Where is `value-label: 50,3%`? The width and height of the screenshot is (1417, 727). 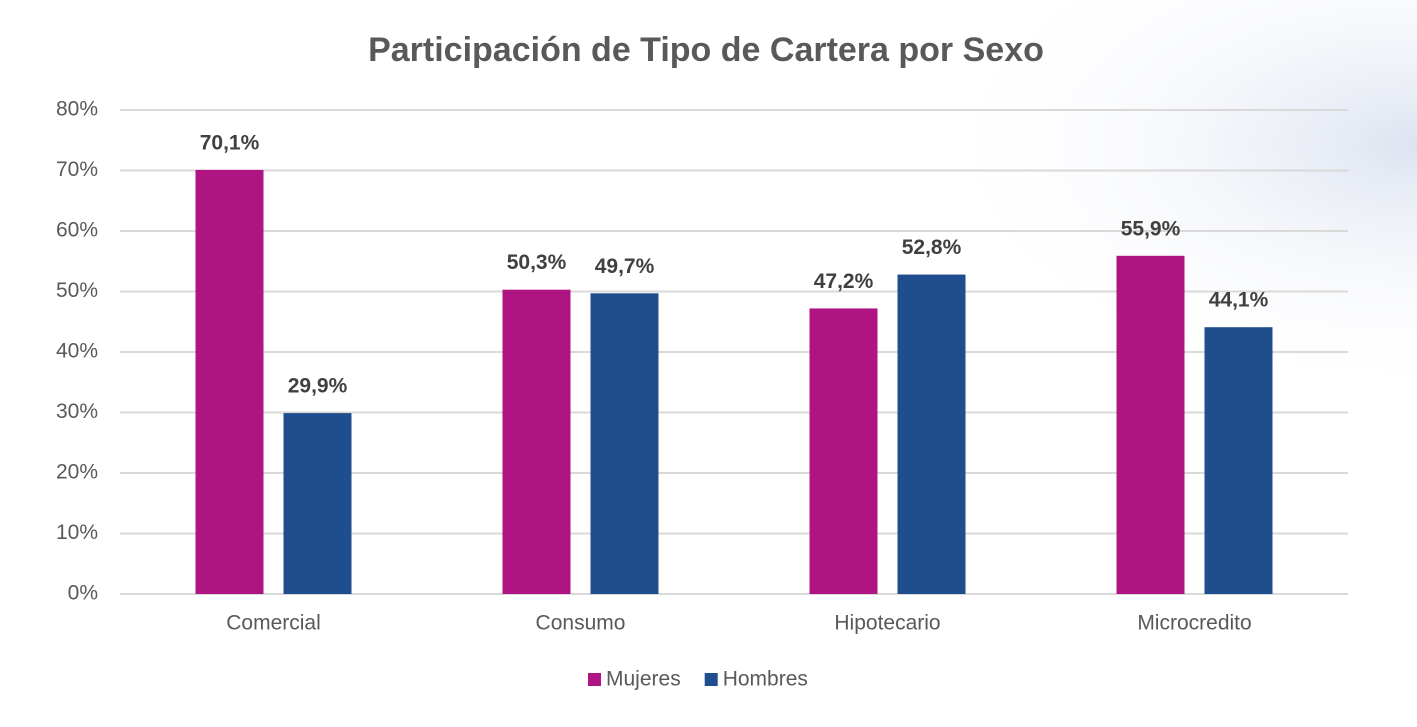
value-label: 50,3% is located at coordinates (537, 262).